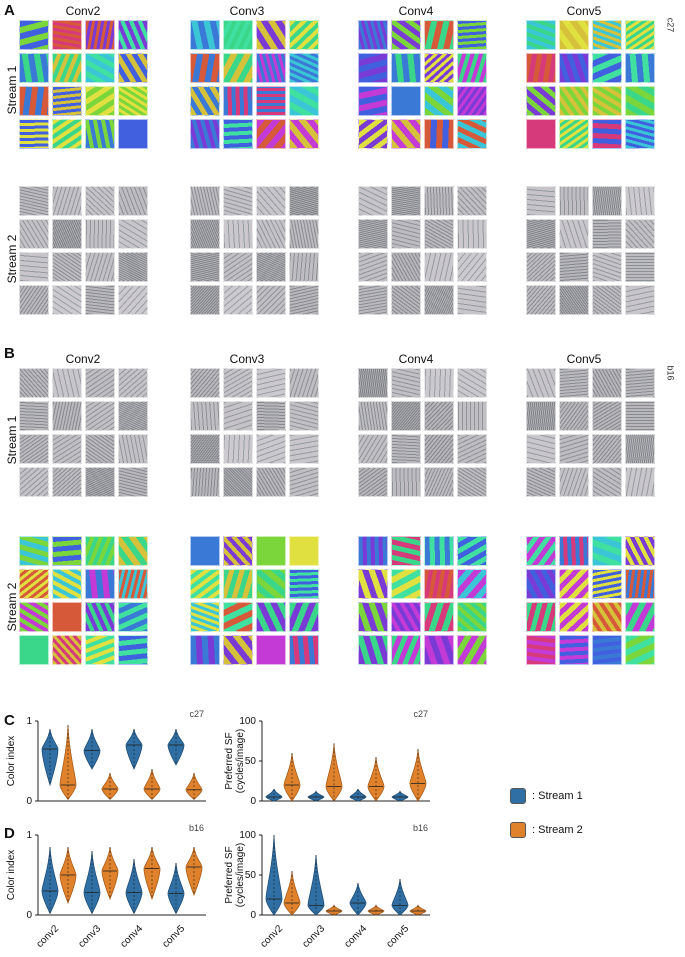 The width and height of the screenshot is (685, 957). Describe the element at coordinates (152, 784) in the screenshot. I see `violin-stream-2-conv4` at that location.